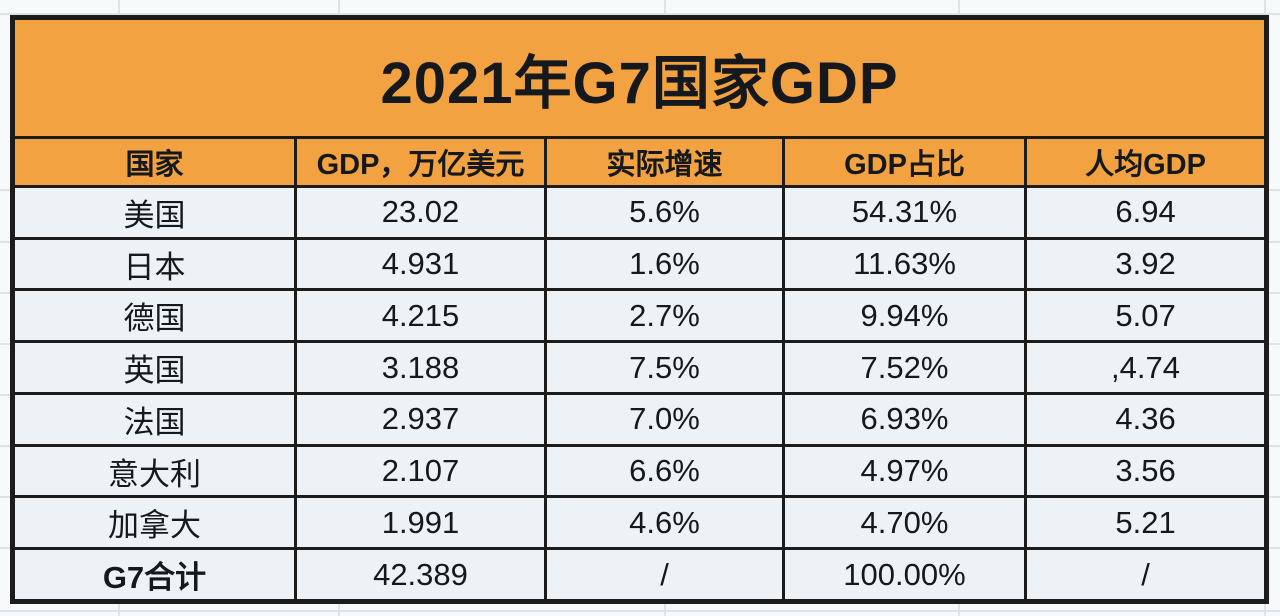 The image size is (1280, 616). Describe the element at coordinates (420, 575) in the screenshot. I see `value-cell: 42.389` at that location.